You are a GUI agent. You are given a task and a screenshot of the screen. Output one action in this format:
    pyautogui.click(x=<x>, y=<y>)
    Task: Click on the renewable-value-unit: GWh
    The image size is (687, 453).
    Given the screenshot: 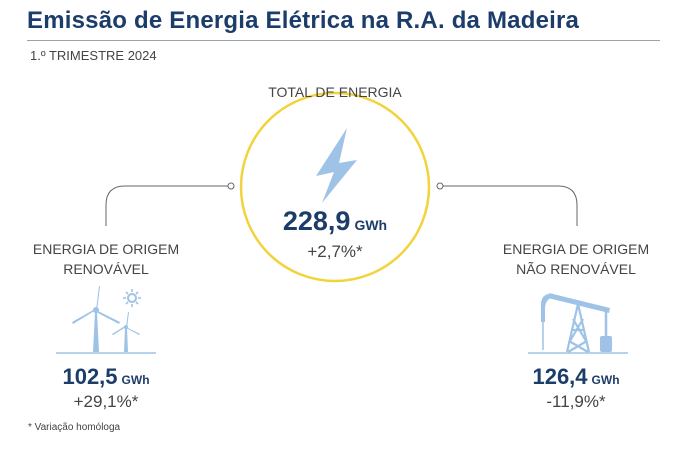 What is the action you would take?
    pyautogui.click(x=135, y=380)
    